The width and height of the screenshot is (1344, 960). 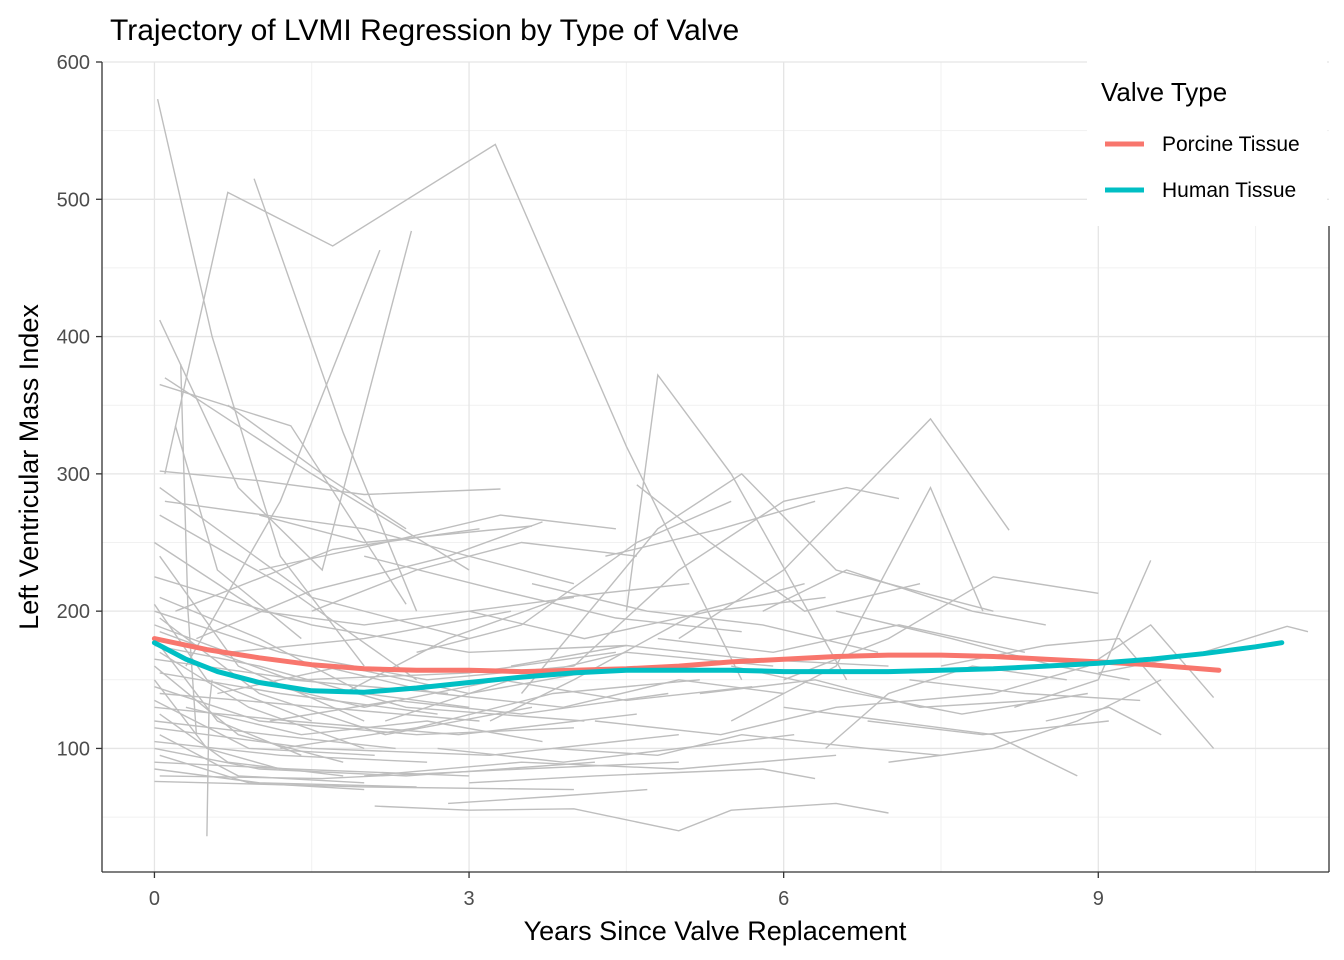 I want to click on series-line-human-tissue, so click(x=718, y=667).